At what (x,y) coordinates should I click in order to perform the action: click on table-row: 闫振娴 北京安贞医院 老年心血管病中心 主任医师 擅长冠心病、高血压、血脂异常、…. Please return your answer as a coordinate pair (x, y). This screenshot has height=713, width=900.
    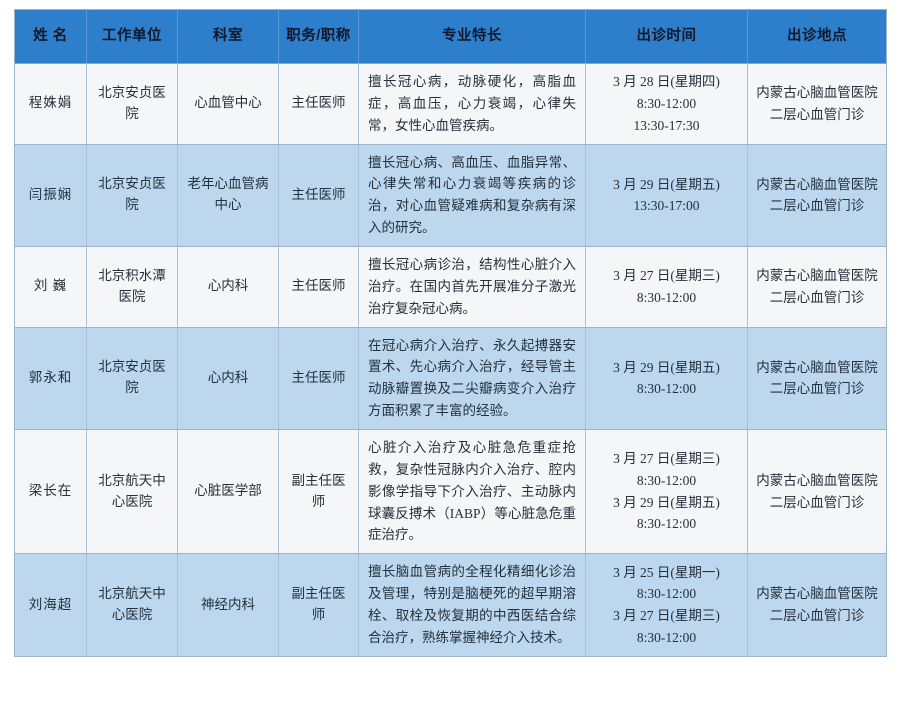
    Looking at the image, I should click on (450, 196).